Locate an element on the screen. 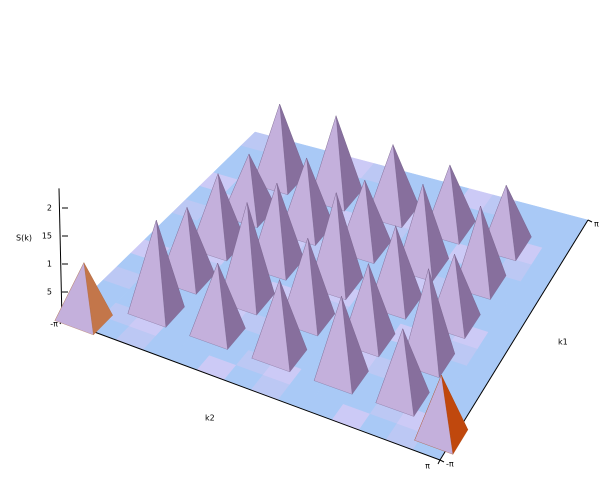 The height and width of the screenshot is (486, 600). x-axis-label: k2 is located at coordinates (210, 418).